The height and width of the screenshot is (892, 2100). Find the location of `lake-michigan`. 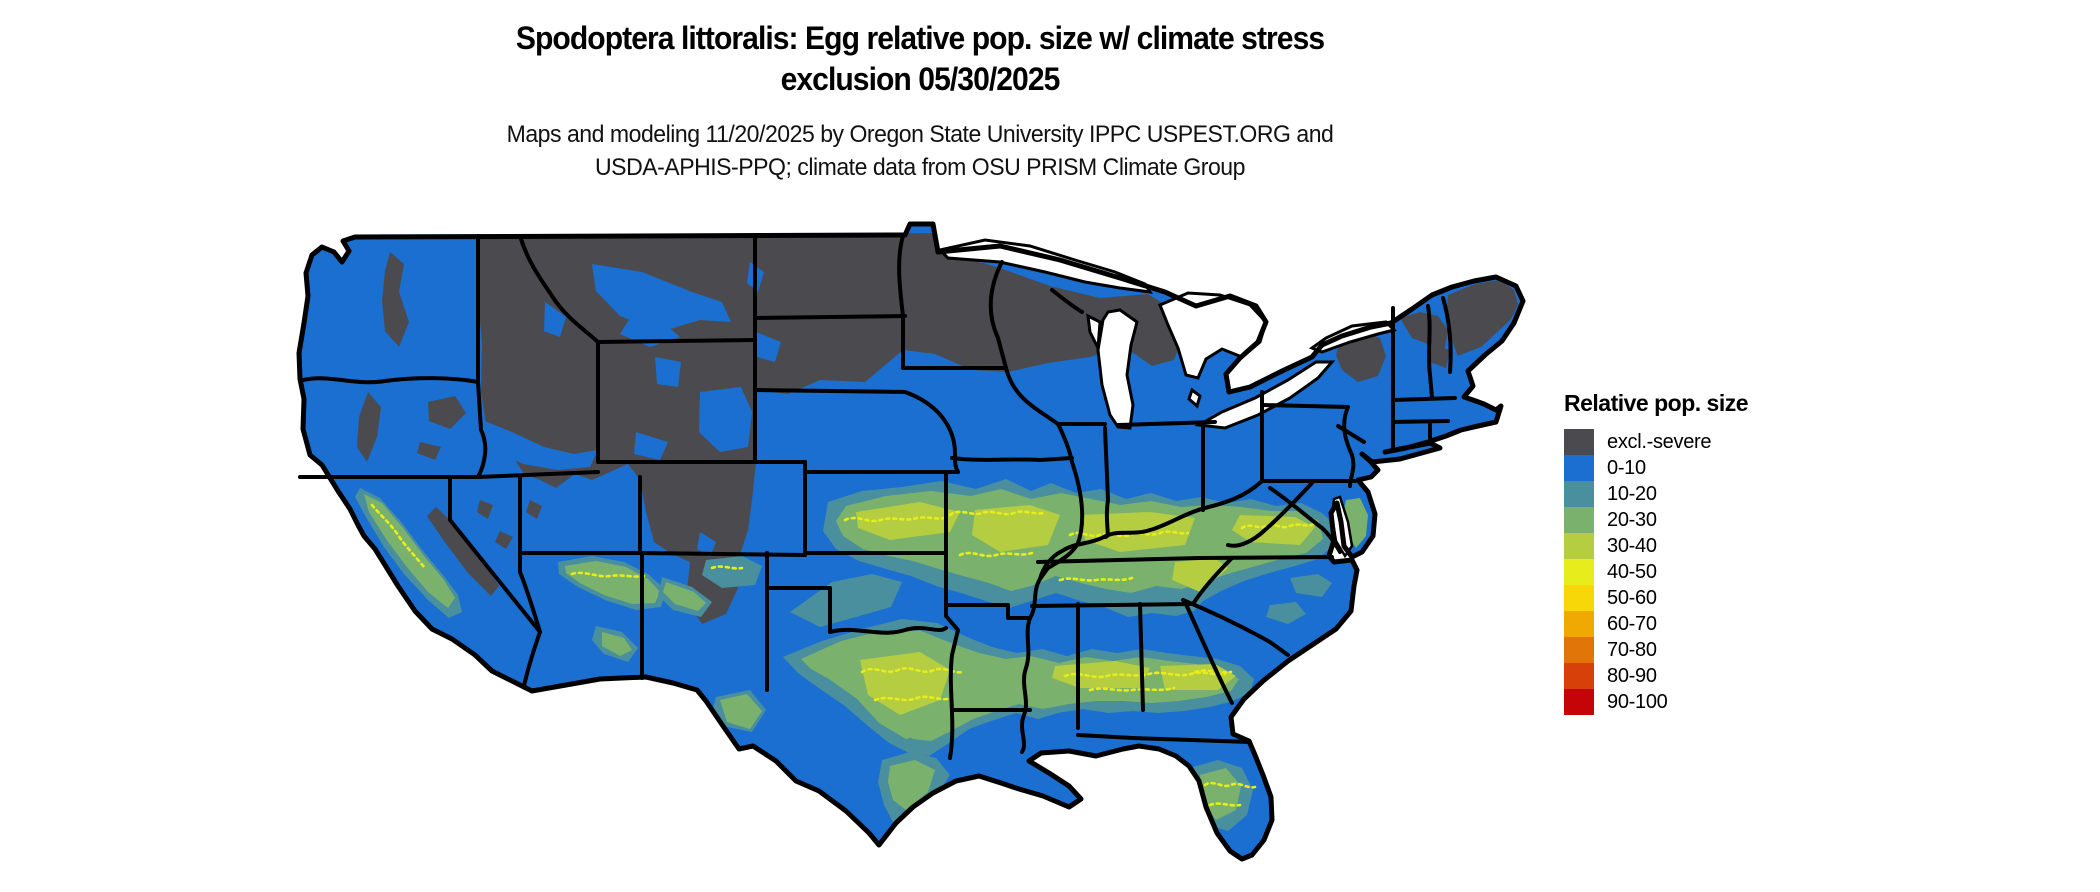

lake-michigan is located at coordinates (1117, 369).